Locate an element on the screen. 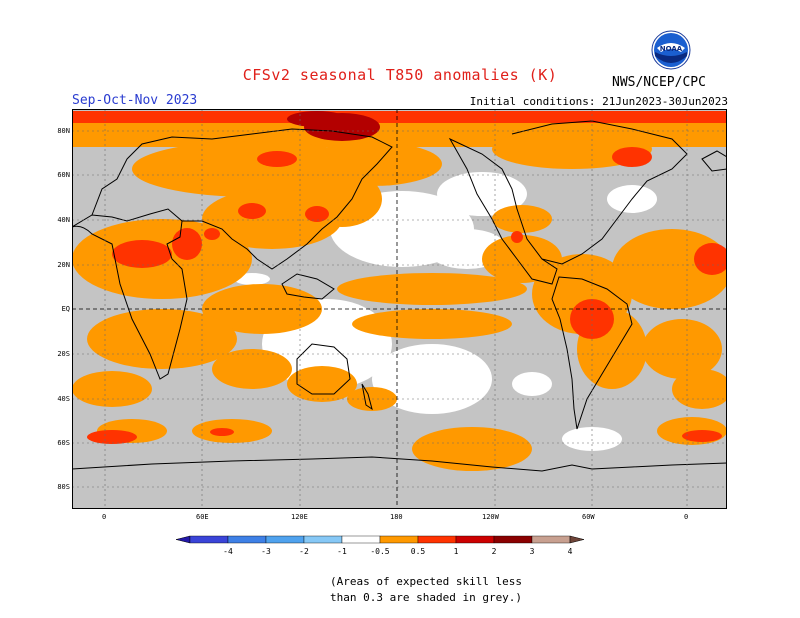 This screenshot has width=800, height=618. colorbar-arrow-low is located at coordinates (183, 539).